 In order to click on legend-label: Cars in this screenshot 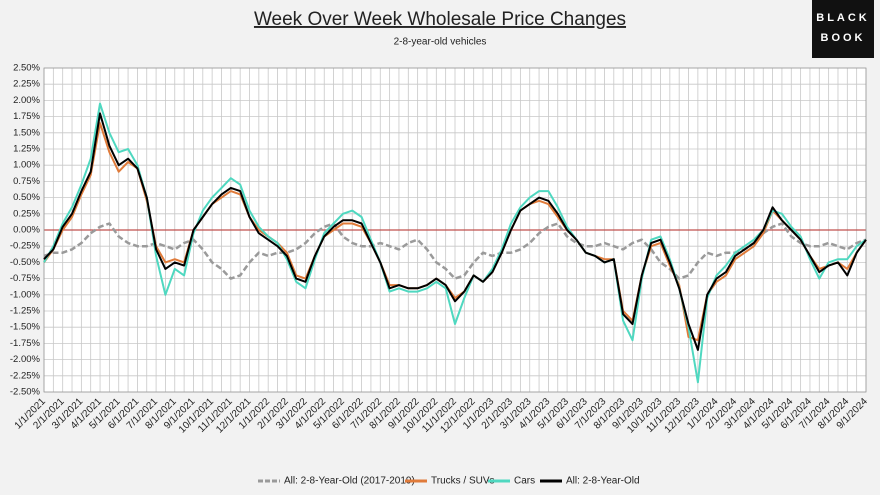, I will do `click(524, 481)`.